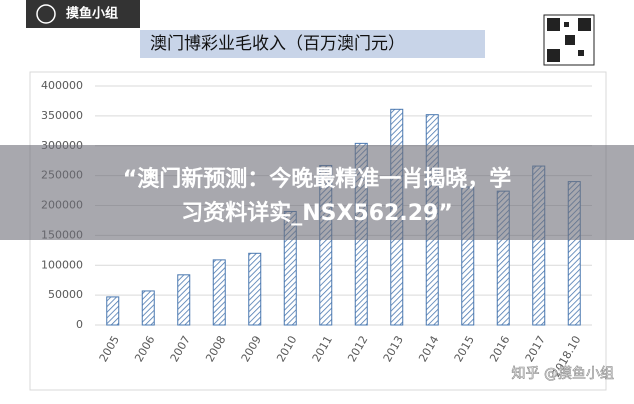 The height and width of the screenshot is (404, 634). What do you see at coordinates (62, 85) in the screenshot?
I see `y-tick-label: 400000` at bounding box center [62, 85].